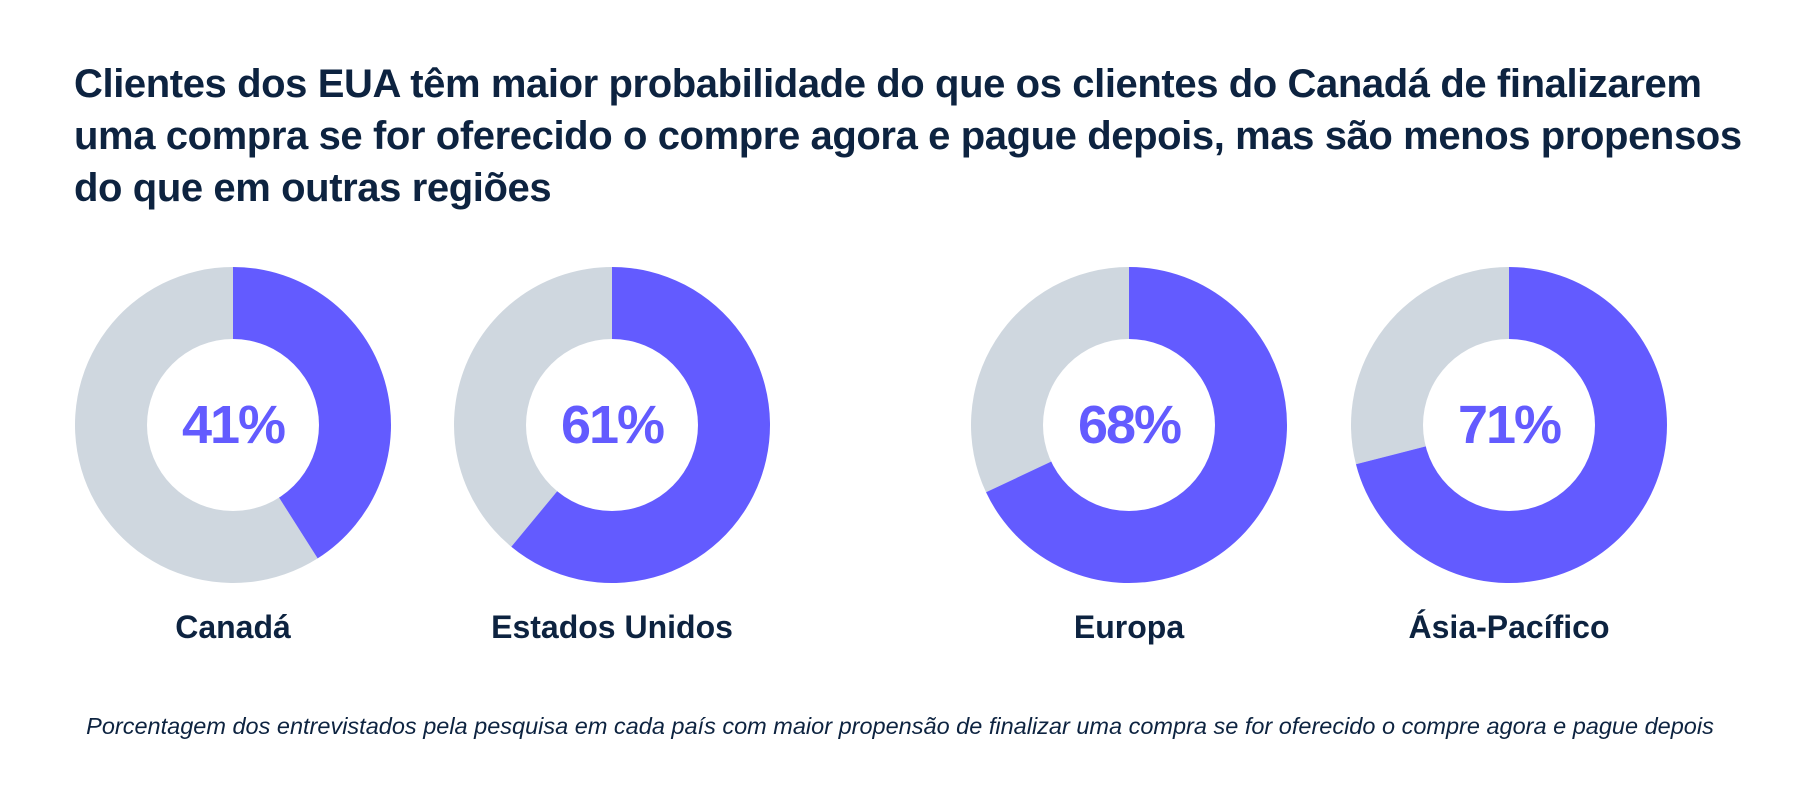 This screenshot has width=1800, height=804. I want to click on donut-value-label: 61%, so click(612, 425).